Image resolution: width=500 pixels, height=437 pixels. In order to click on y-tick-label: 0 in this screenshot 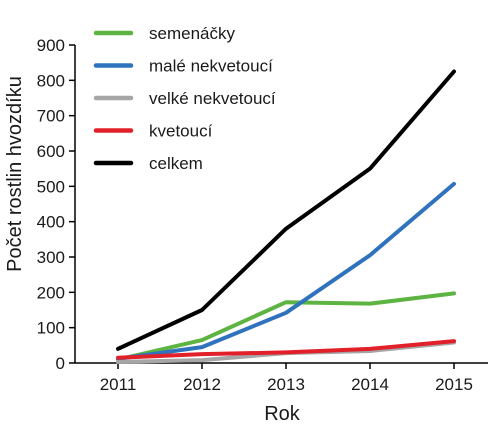, I will do `click(60, 363)`.